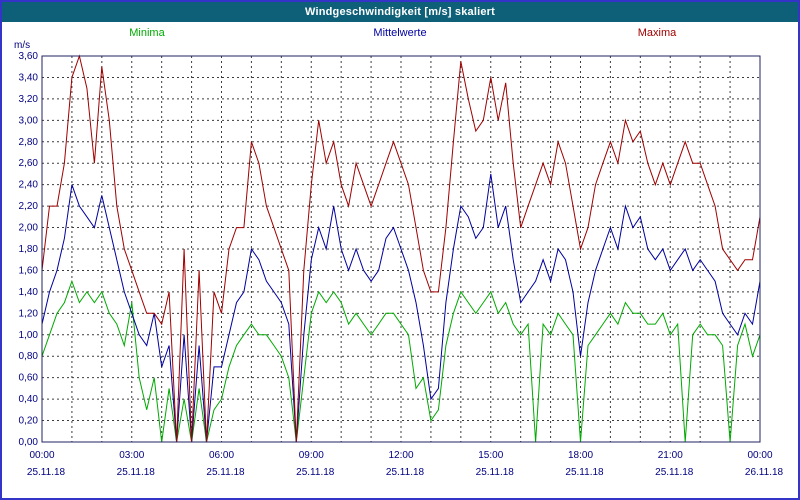 This screenshot has height=500, width=800. What do you see at coordinates (29, 185) in the screenshot?
I see `y-tick-label: 2,40` at bounding box center [29, 185].